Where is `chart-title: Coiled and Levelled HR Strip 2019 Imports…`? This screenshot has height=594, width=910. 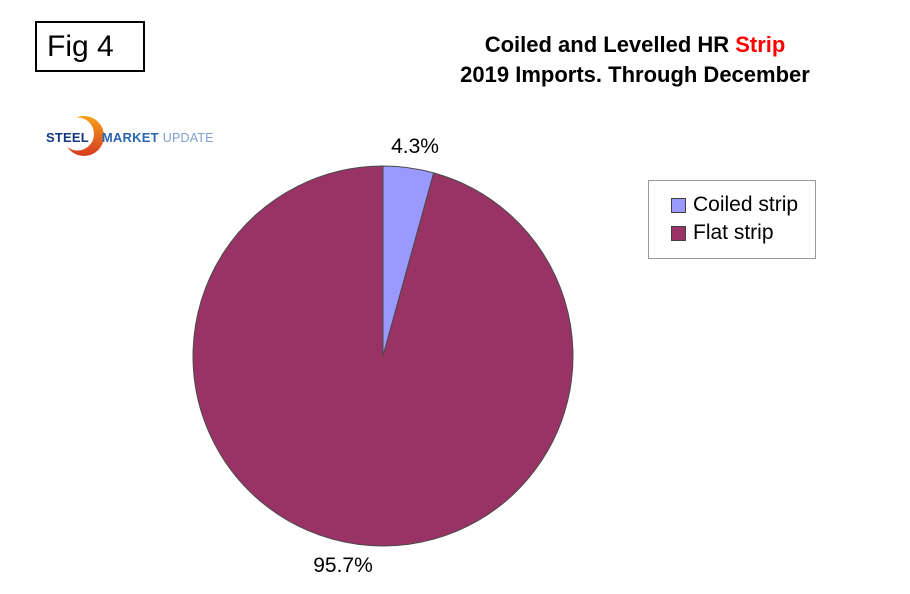
chart-title: Coiled and Levelled HR Strip 2019 Imports… is located at coordinates (632, 60).